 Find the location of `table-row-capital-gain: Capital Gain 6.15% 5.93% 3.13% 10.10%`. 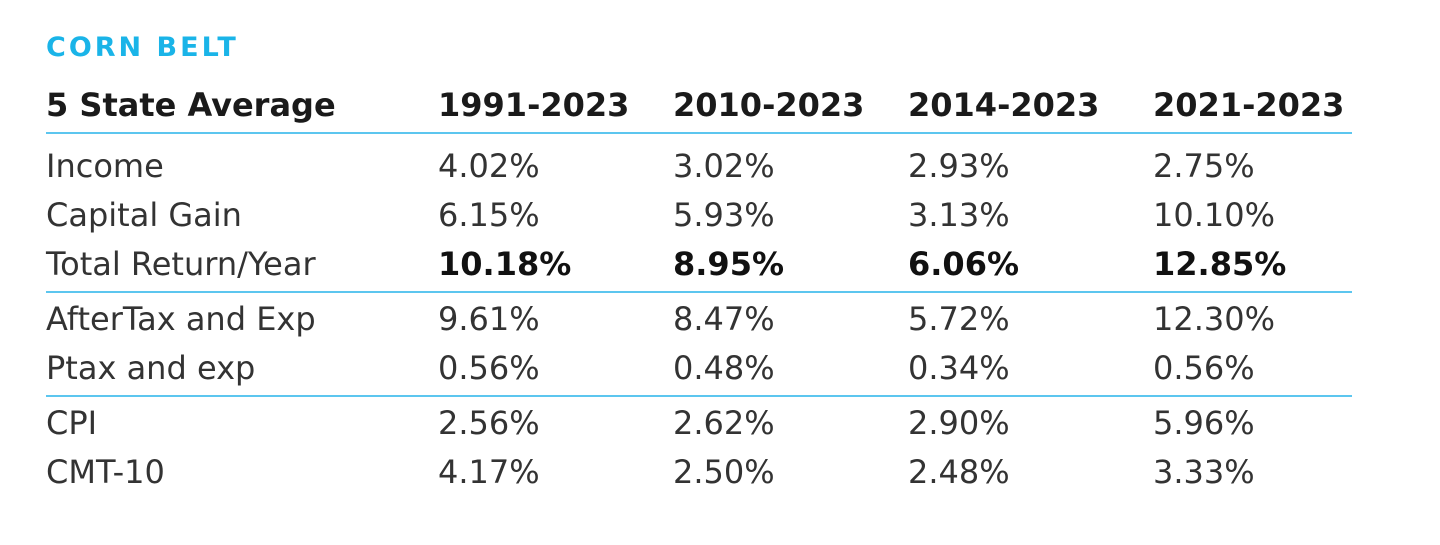

table-row-capital-gain: Capital Gain 6.15% 5.93% 3.13% 10.10% is located at coordinates (699, 215).